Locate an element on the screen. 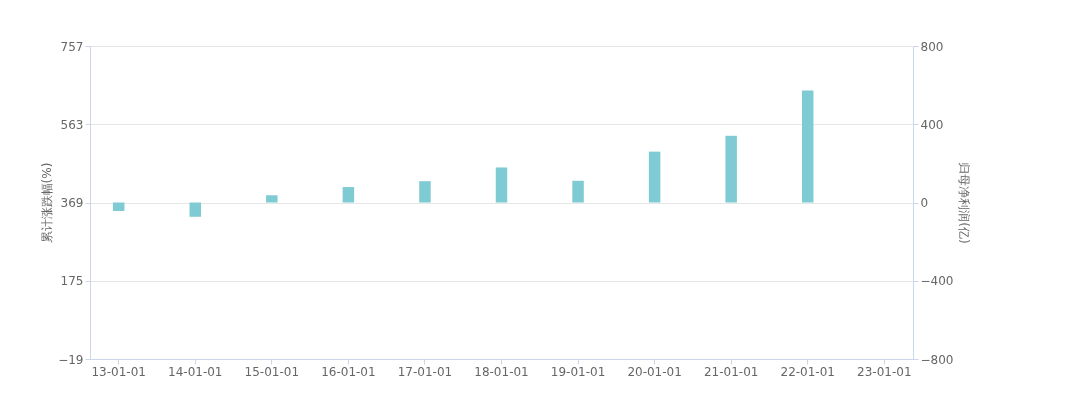 The image size is (1065, 403). y2-tick-label: 800 is located at coordinates (932, 46).